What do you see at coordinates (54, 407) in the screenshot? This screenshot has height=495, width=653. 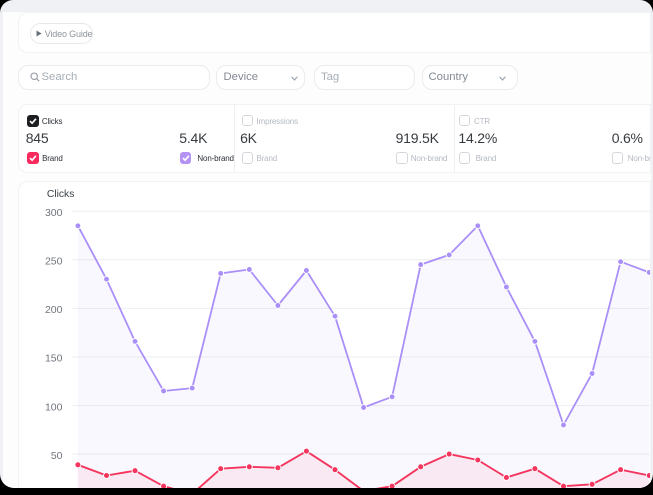 I see `svg-text: 100` at bounding box center [54, 407].